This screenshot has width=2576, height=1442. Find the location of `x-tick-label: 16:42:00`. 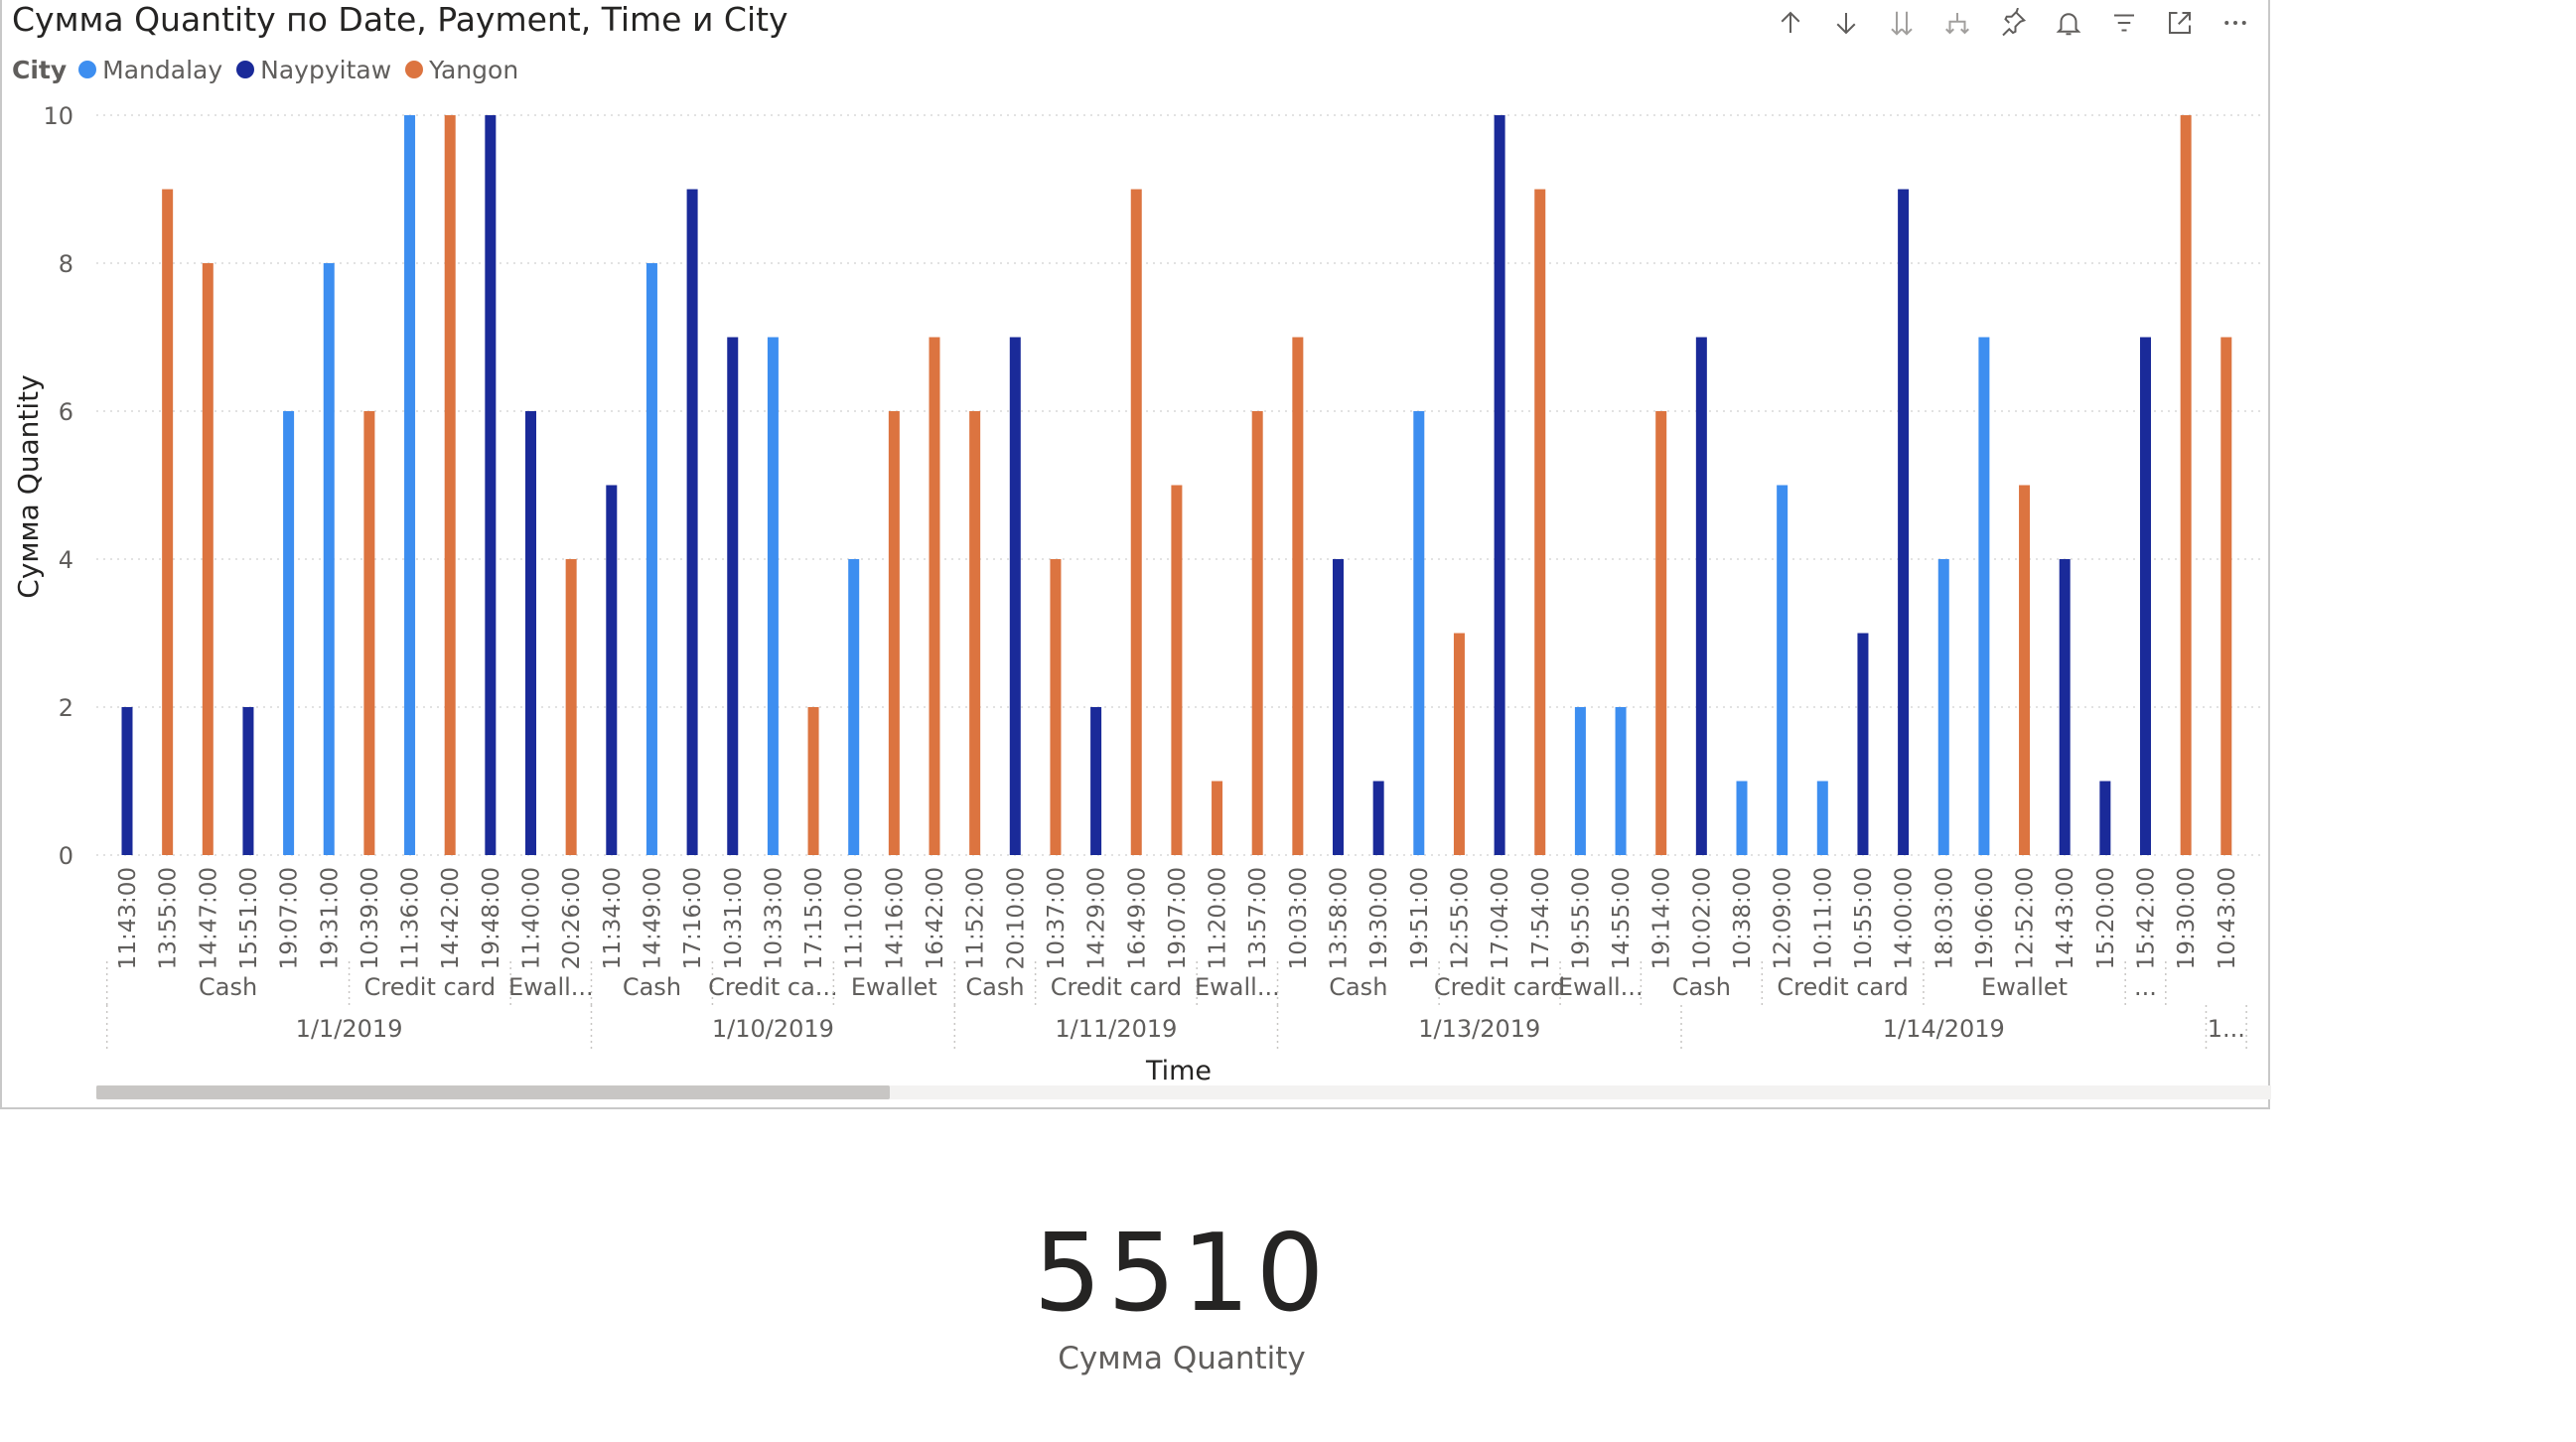

x-tick-label: 16:42:00 is located at coordinates (936, 918).